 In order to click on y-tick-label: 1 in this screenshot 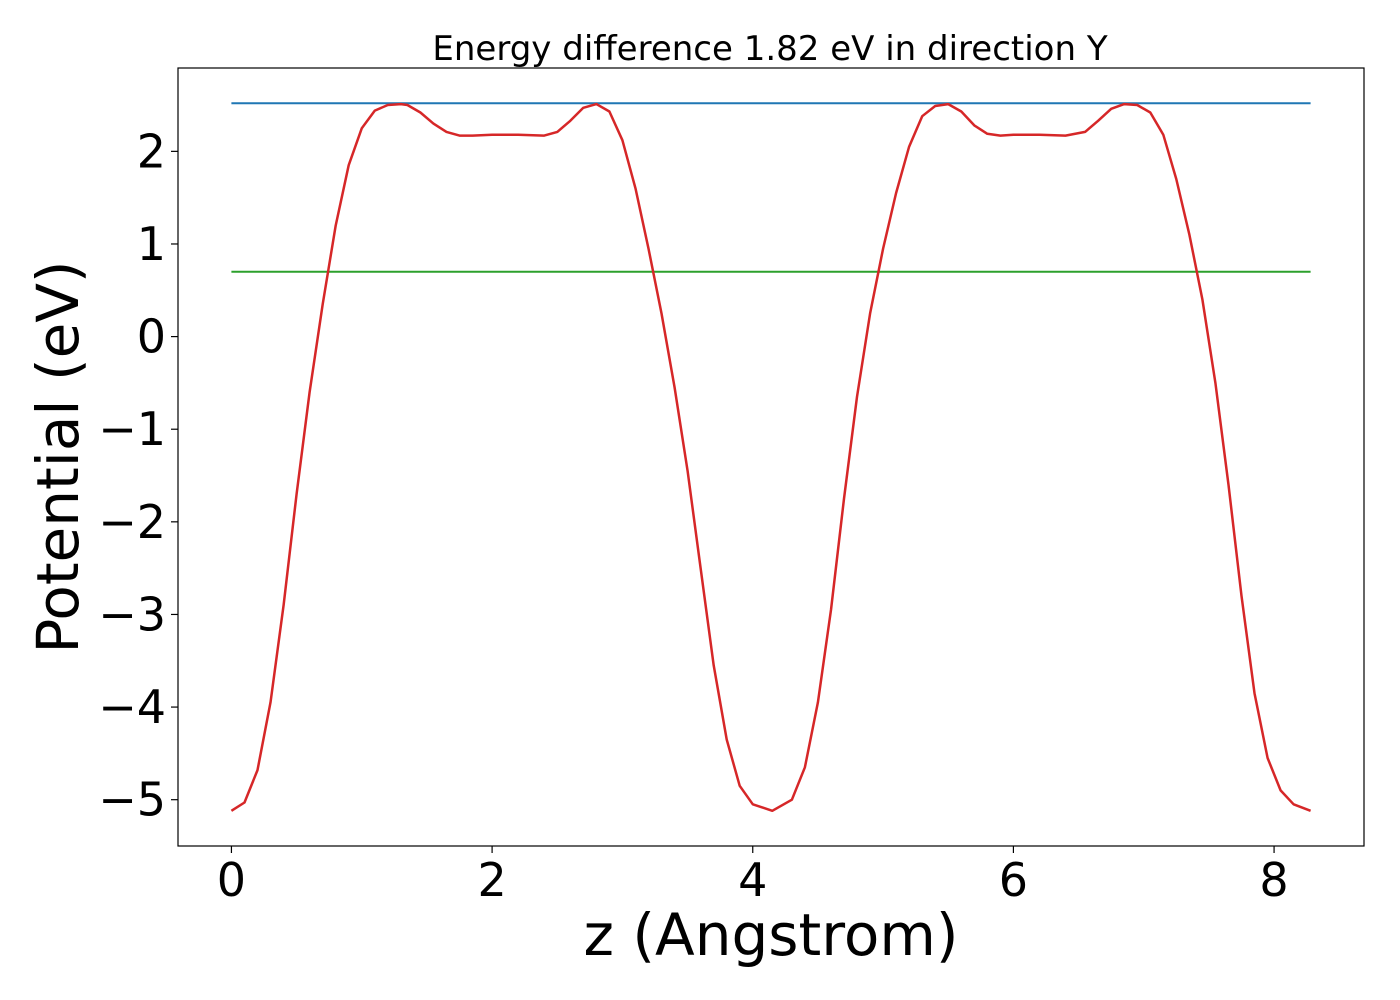, I will do `click(151, 244)`.